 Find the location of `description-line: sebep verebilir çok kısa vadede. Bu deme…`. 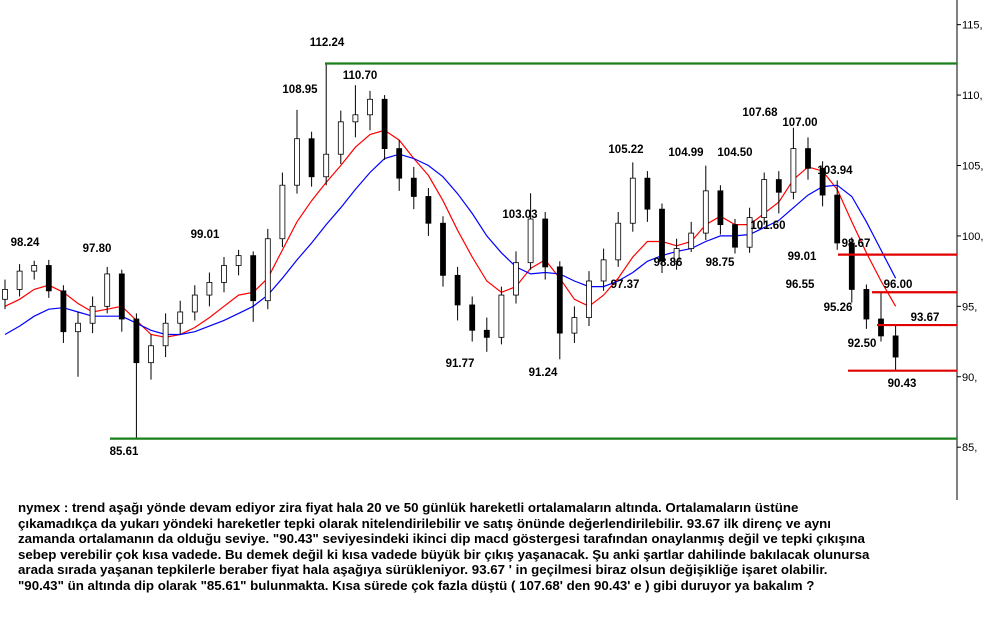

description-line: sebep verebilir çok kısa vadede. Bu deme… is located at coordinates (444, 554).